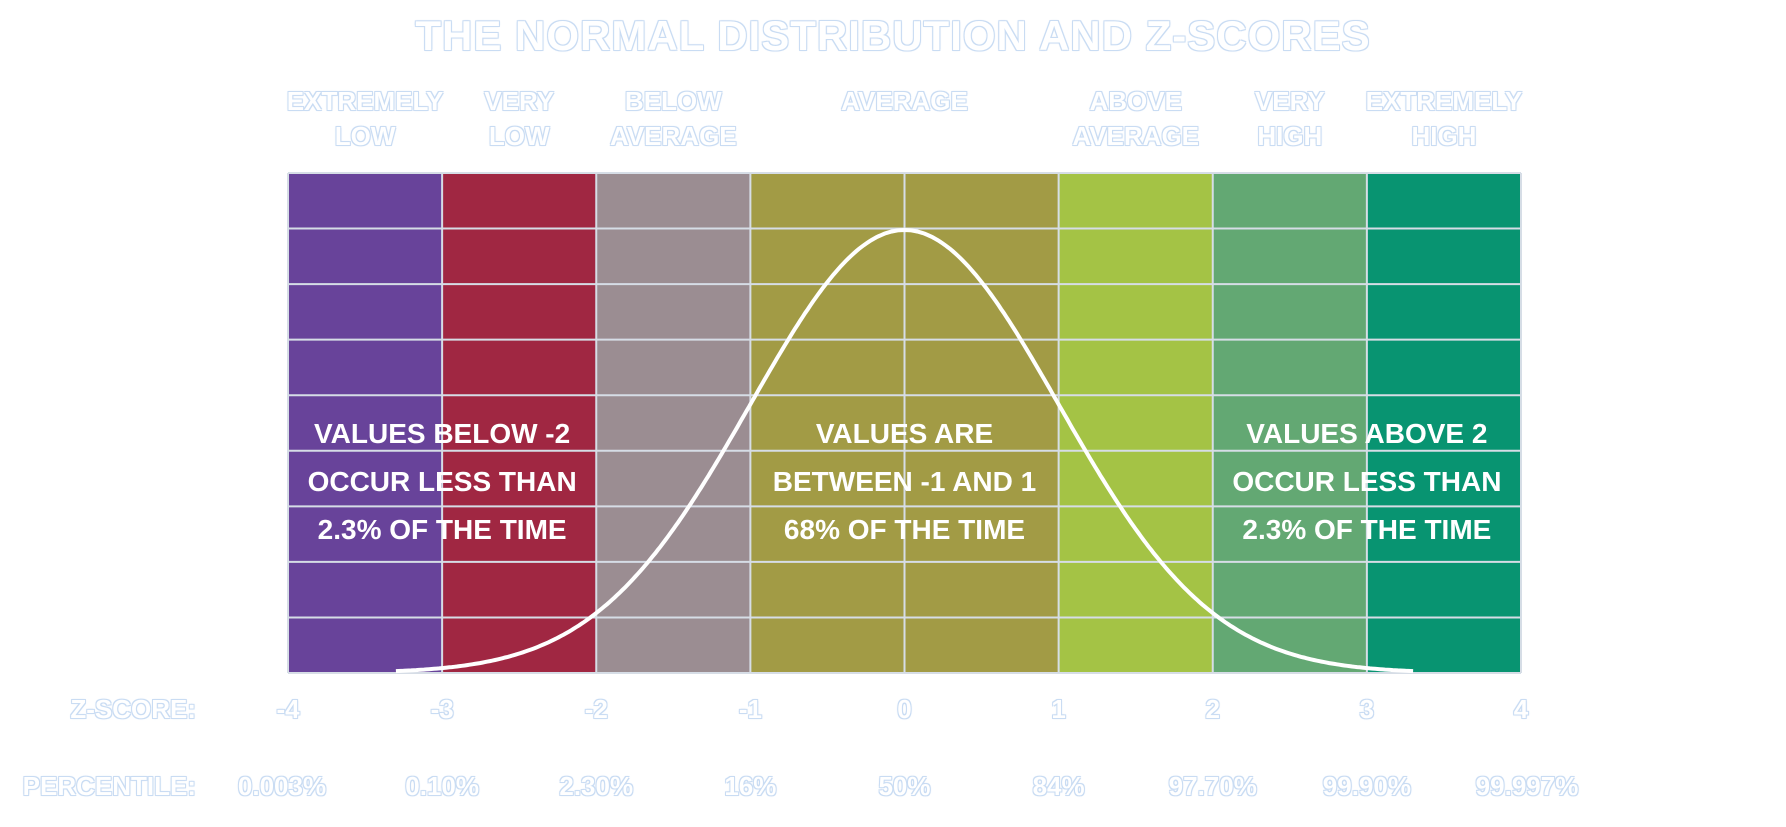 Image resolution: width=1786 pixels, height=827 pixels. Describe the element at coordinates (1136, 118) in the screenshot. I see `category-label-4: ABOVE AVERAGE` at that location.